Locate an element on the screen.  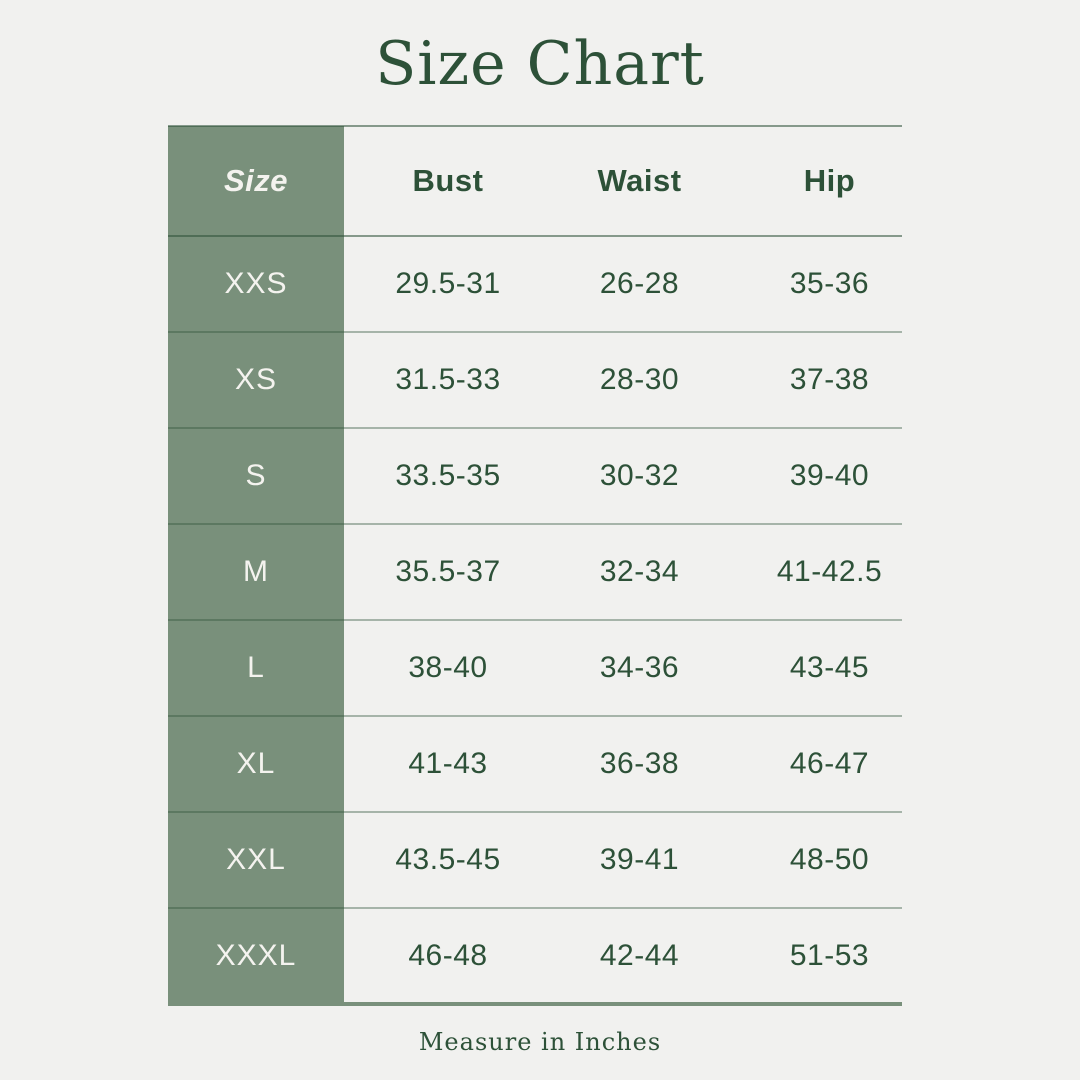
bust-value: 31.5-33 is located at coordinates (448, 379).